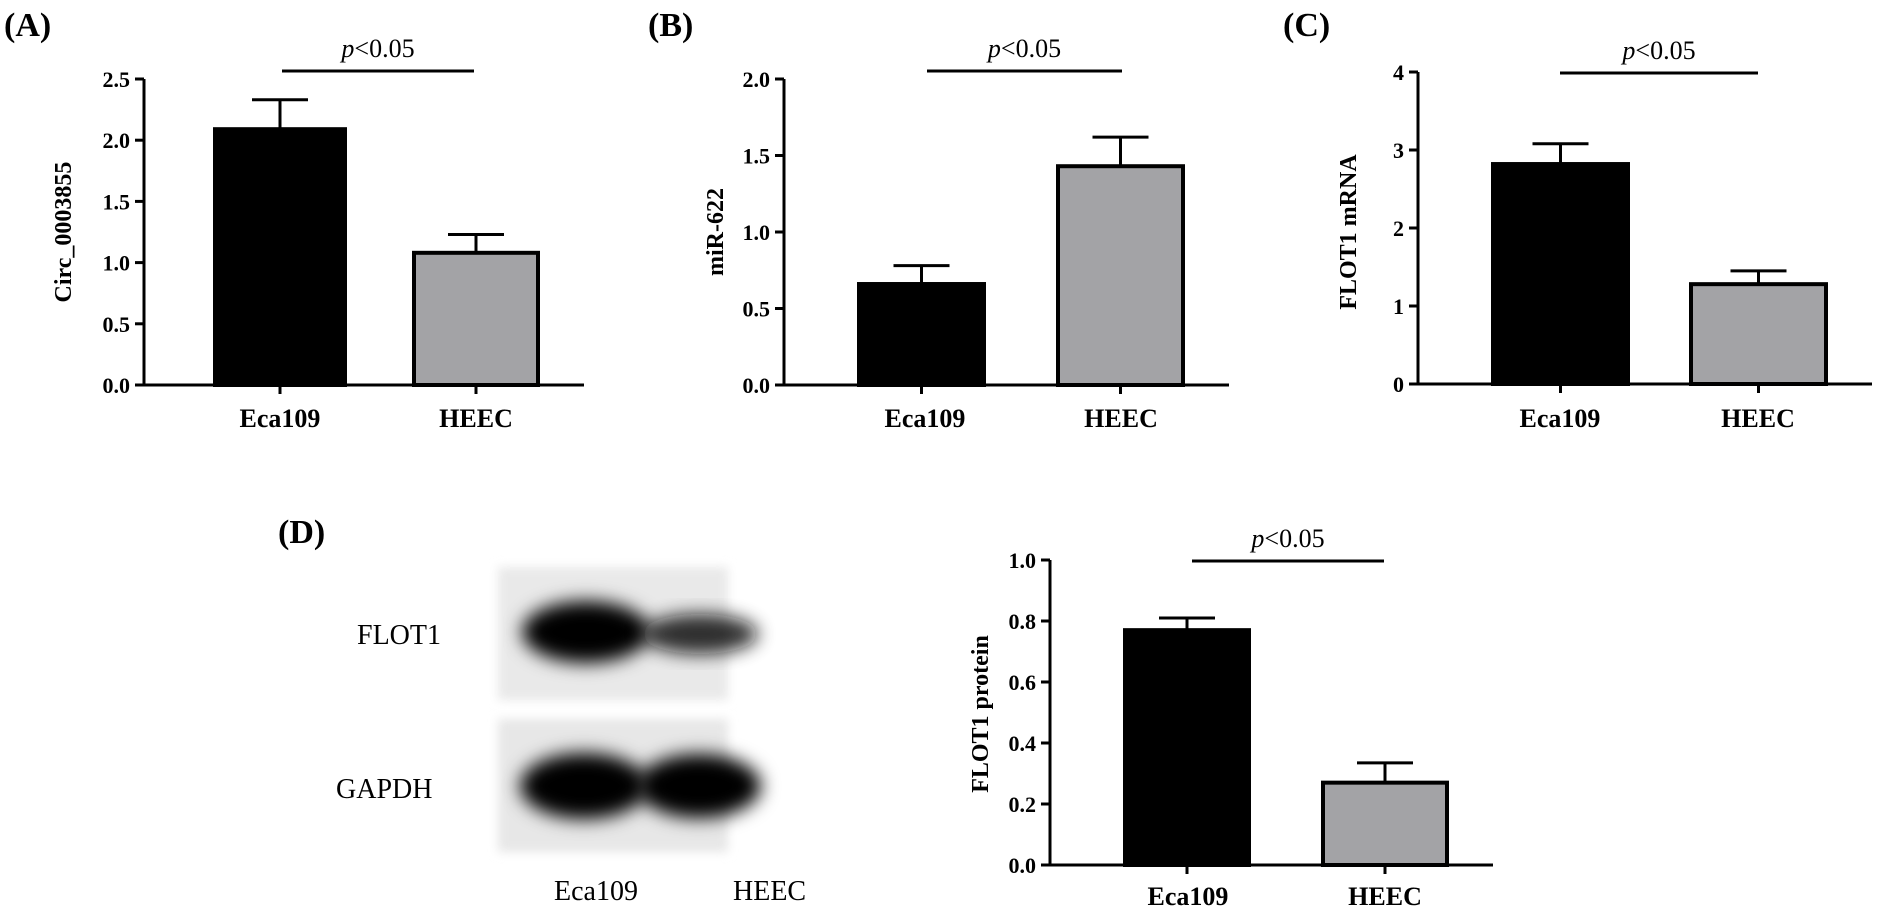 The height and width of the screenshot is (910, 1900). Describe the element at coordinates (700, 634) in the screenshot. I see `band-flot1-heec` at that location.